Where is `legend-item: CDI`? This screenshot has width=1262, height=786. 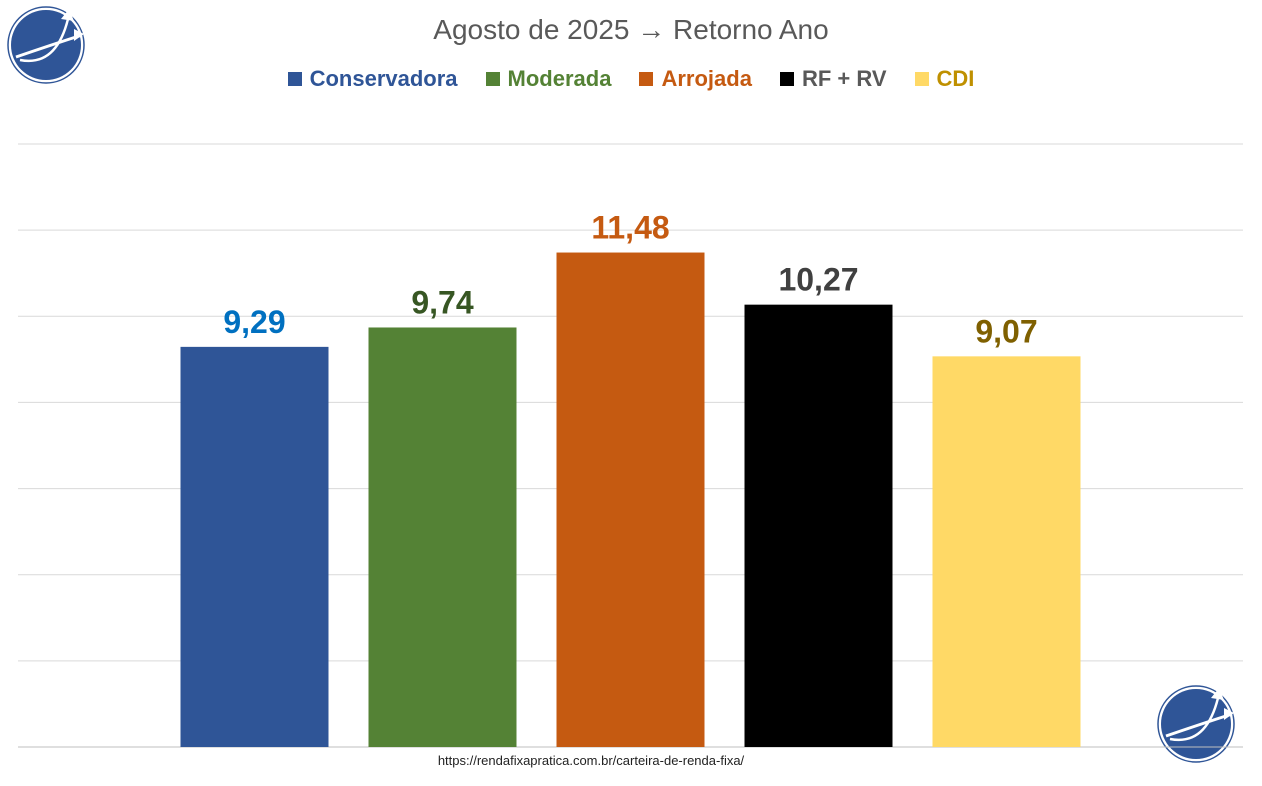 legend-item: CDI is located at coordinates (944, 79).